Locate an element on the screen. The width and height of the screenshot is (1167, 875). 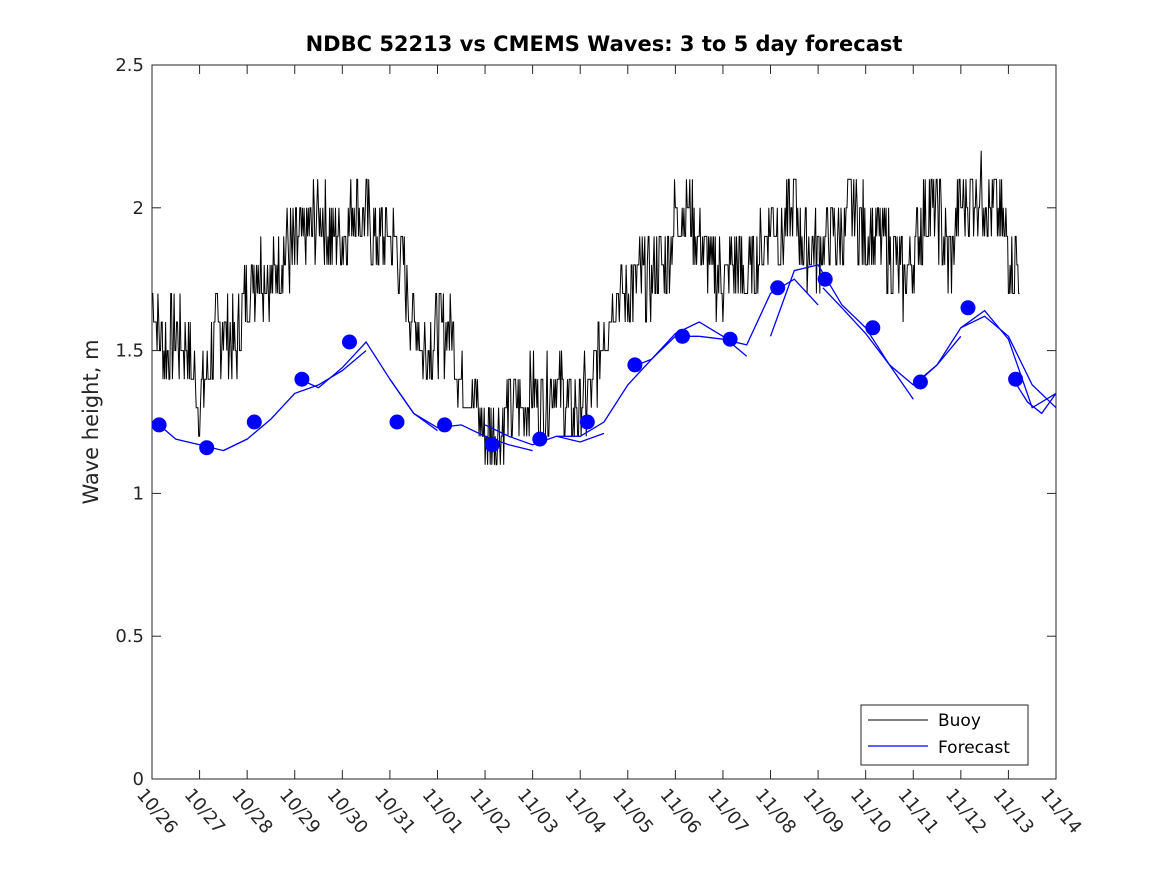
legend-forecast-label: Forecast is located at coordinates (974, 748).